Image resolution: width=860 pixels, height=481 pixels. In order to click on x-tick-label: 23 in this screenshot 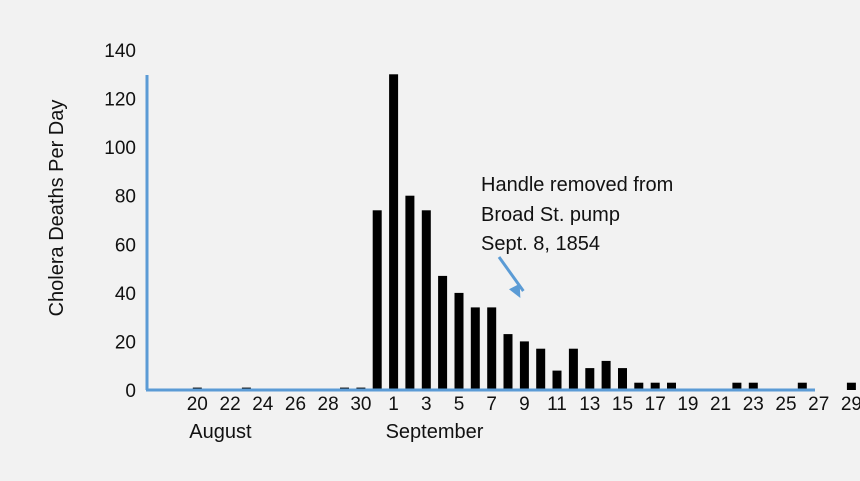, I will do `click(753, 404)`.